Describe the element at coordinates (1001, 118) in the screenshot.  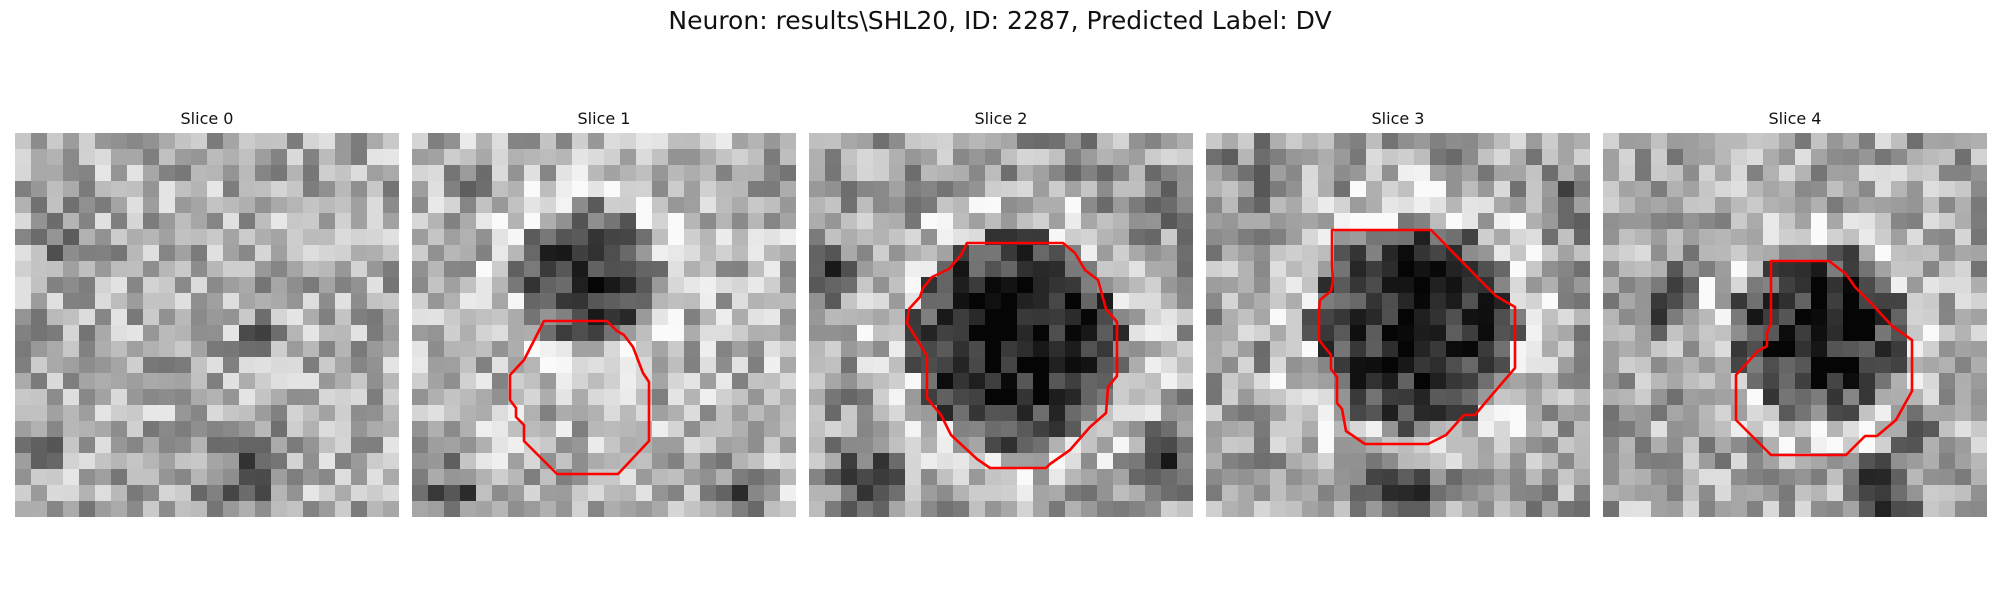
I see `slice-title-2: Slice 2` at that location.